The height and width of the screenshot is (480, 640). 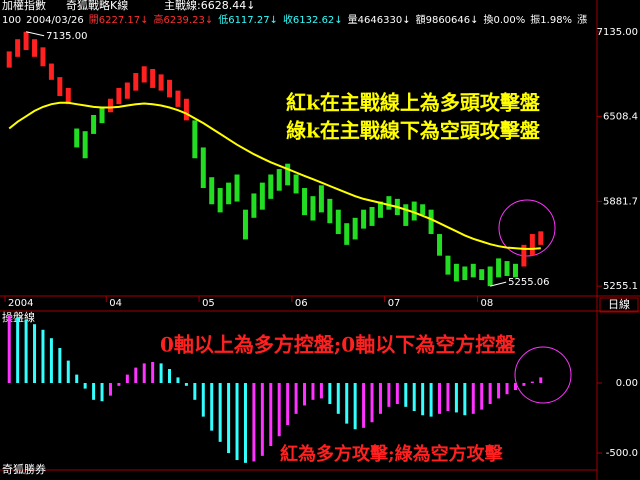 I want to click on header-field: 漲, so click(x=582, y=20).